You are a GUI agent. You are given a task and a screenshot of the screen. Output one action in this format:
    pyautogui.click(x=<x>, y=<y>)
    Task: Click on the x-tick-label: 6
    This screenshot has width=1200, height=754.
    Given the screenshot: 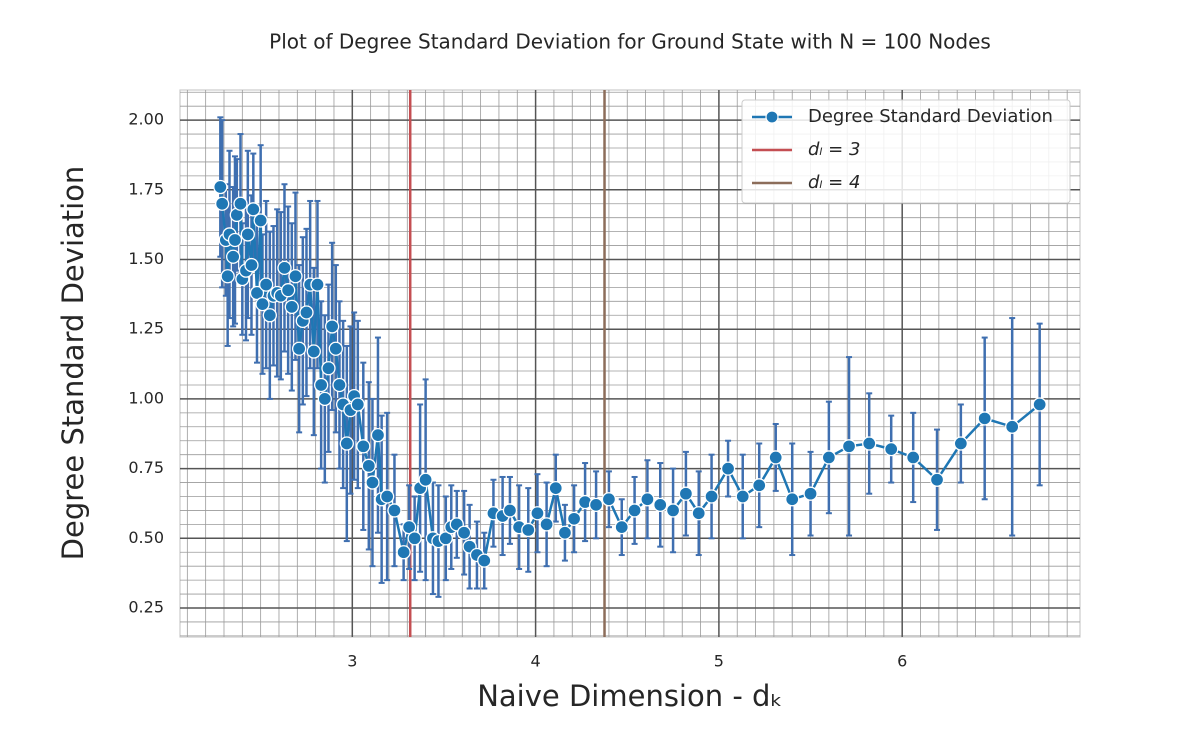 What is the action you would take?
    pyautogui.click(x=902, y=661)
    